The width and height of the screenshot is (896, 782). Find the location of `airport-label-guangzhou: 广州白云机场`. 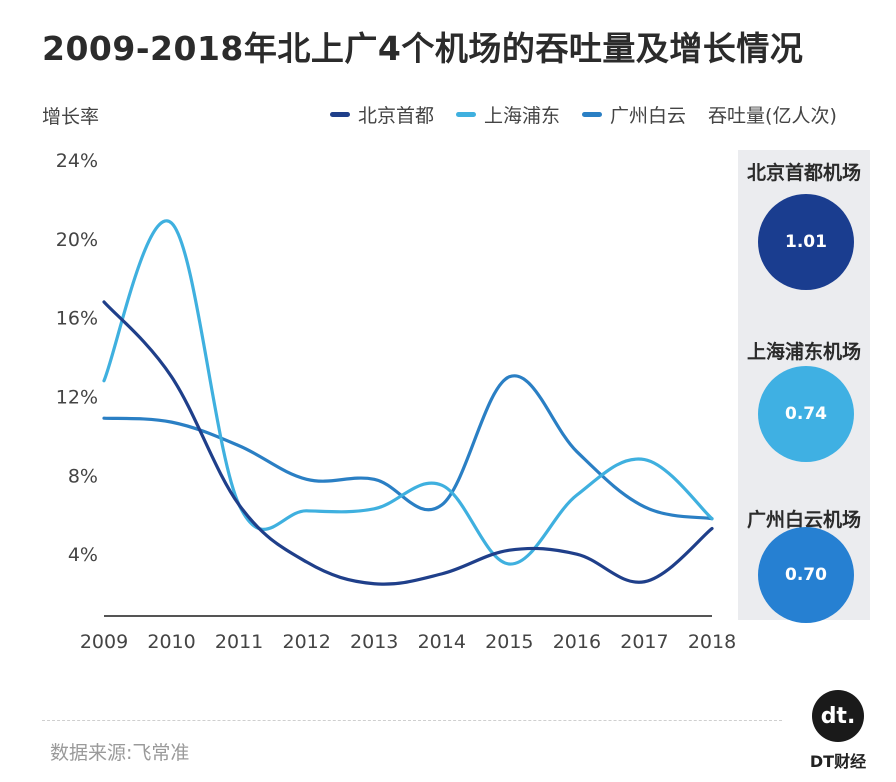

airport-label-guangzhou: 广州白云机场 is located at coordinates (803, 520).